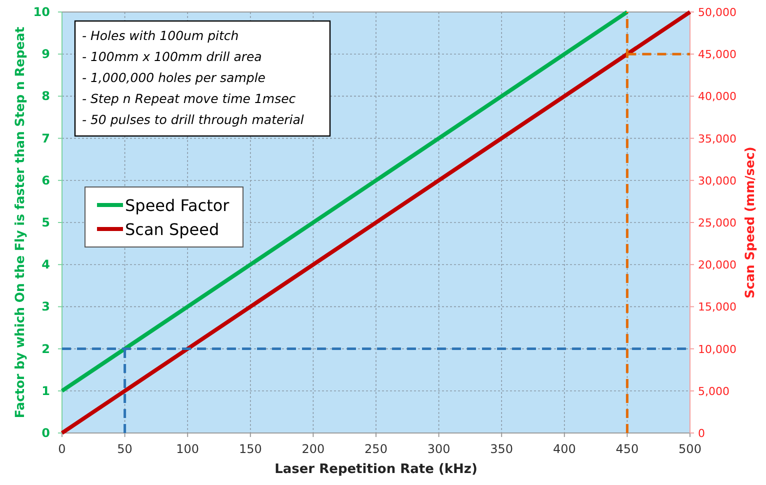 The image size is (766, 485). Describe the element at coordinates (313, 449) in the screenshot. I see `x-tick-label: 200` at that location.